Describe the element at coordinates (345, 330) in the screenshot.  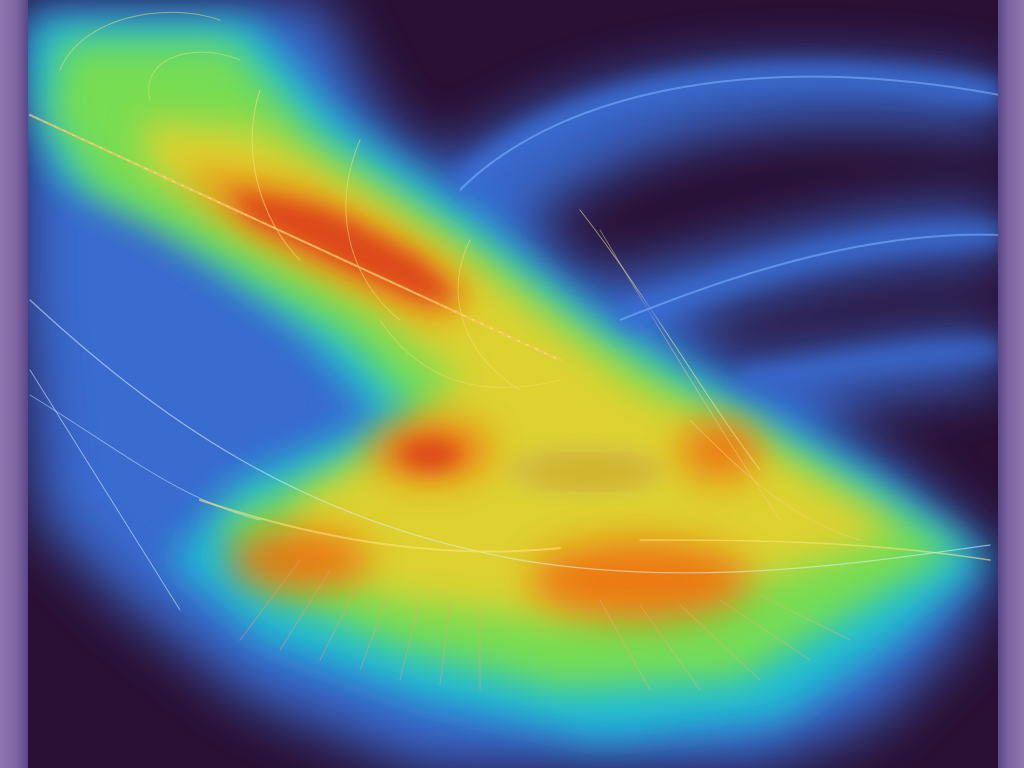
I see `heat-layer-hottest` at that location.